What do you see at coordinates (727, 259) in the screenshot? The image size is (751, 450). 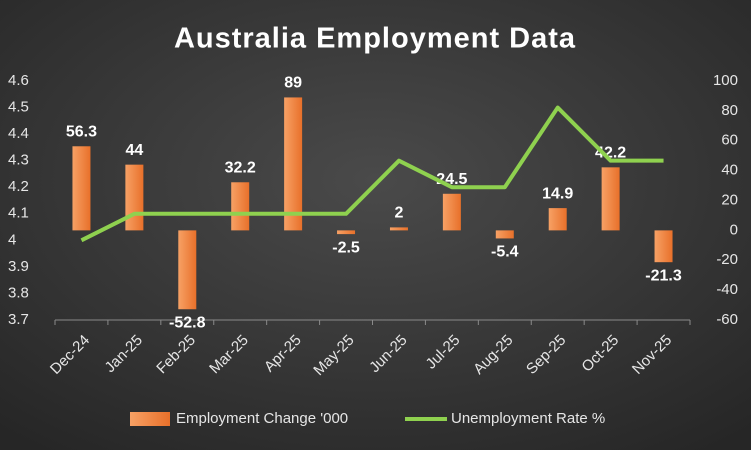 I see `y2-tick-label: -20` at bounding box center [727, 259].